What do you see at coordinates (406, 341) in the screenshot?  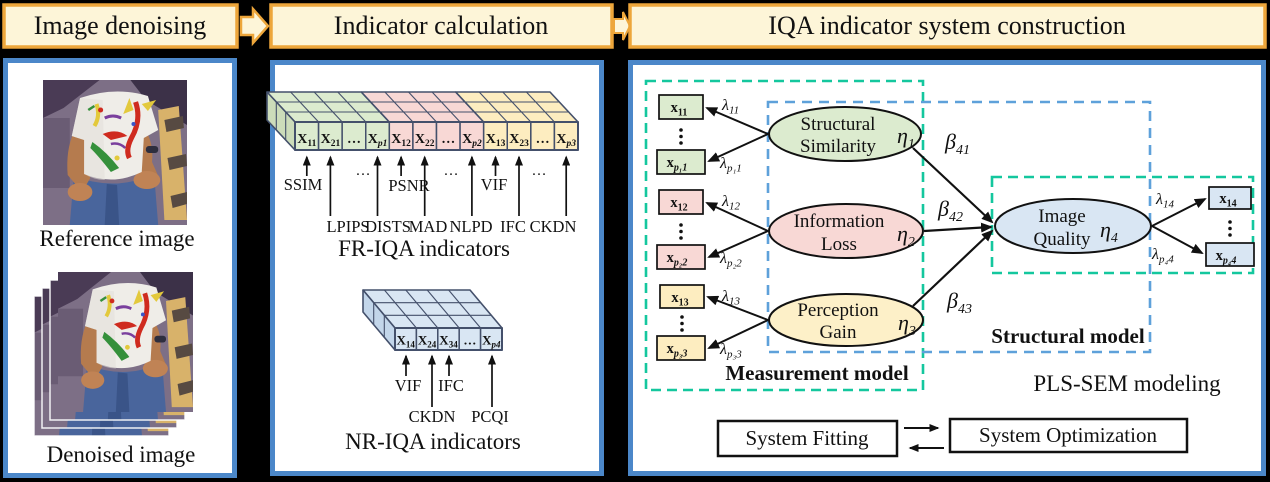 I see `svg-text: X14` at bounding box center [406, 341].